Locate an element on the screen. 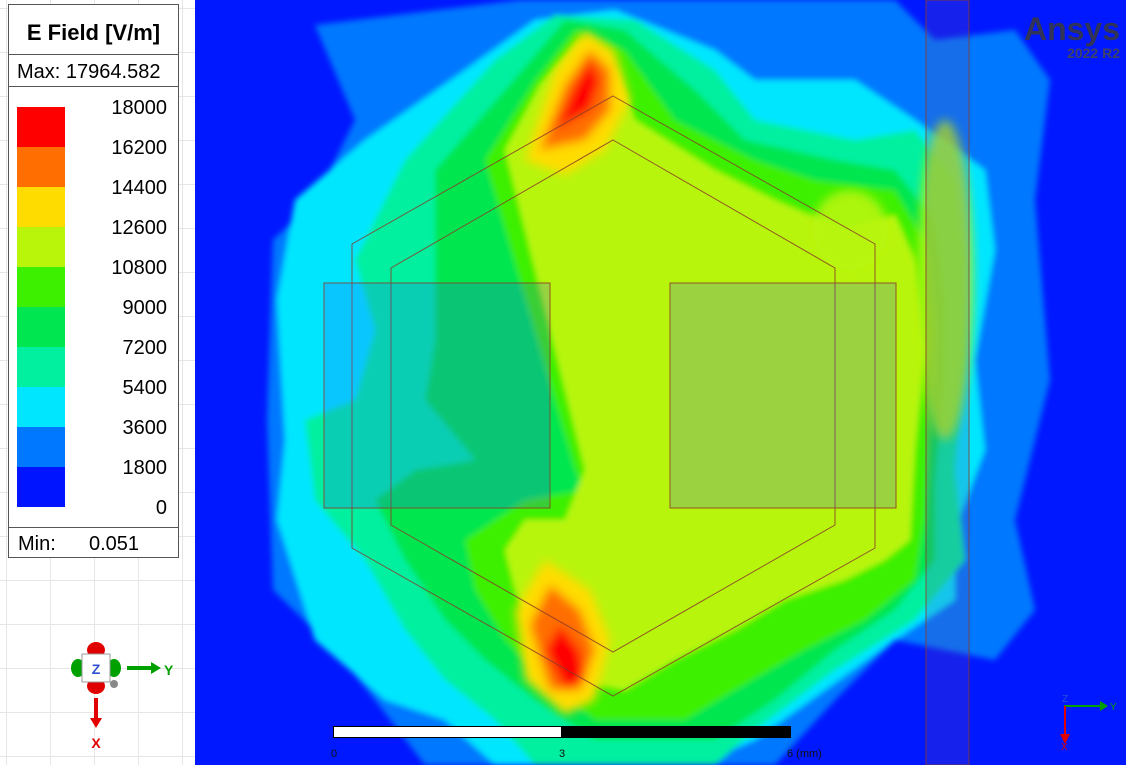 This screenshot has height=765, width=1126. legend-min-row: Min: 0.051 is located at coordinates (93, 542).